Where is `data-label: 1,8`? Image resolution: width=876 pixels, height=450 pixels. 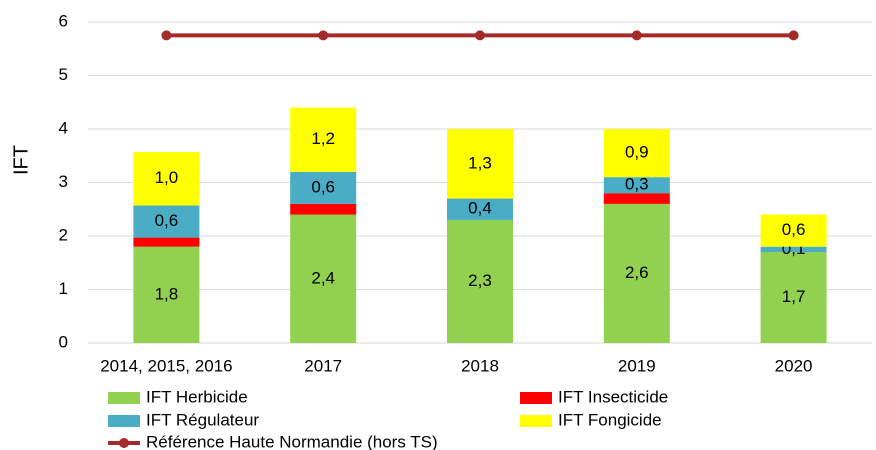
data-label: 1,8 is located at coordinates (167, 293).